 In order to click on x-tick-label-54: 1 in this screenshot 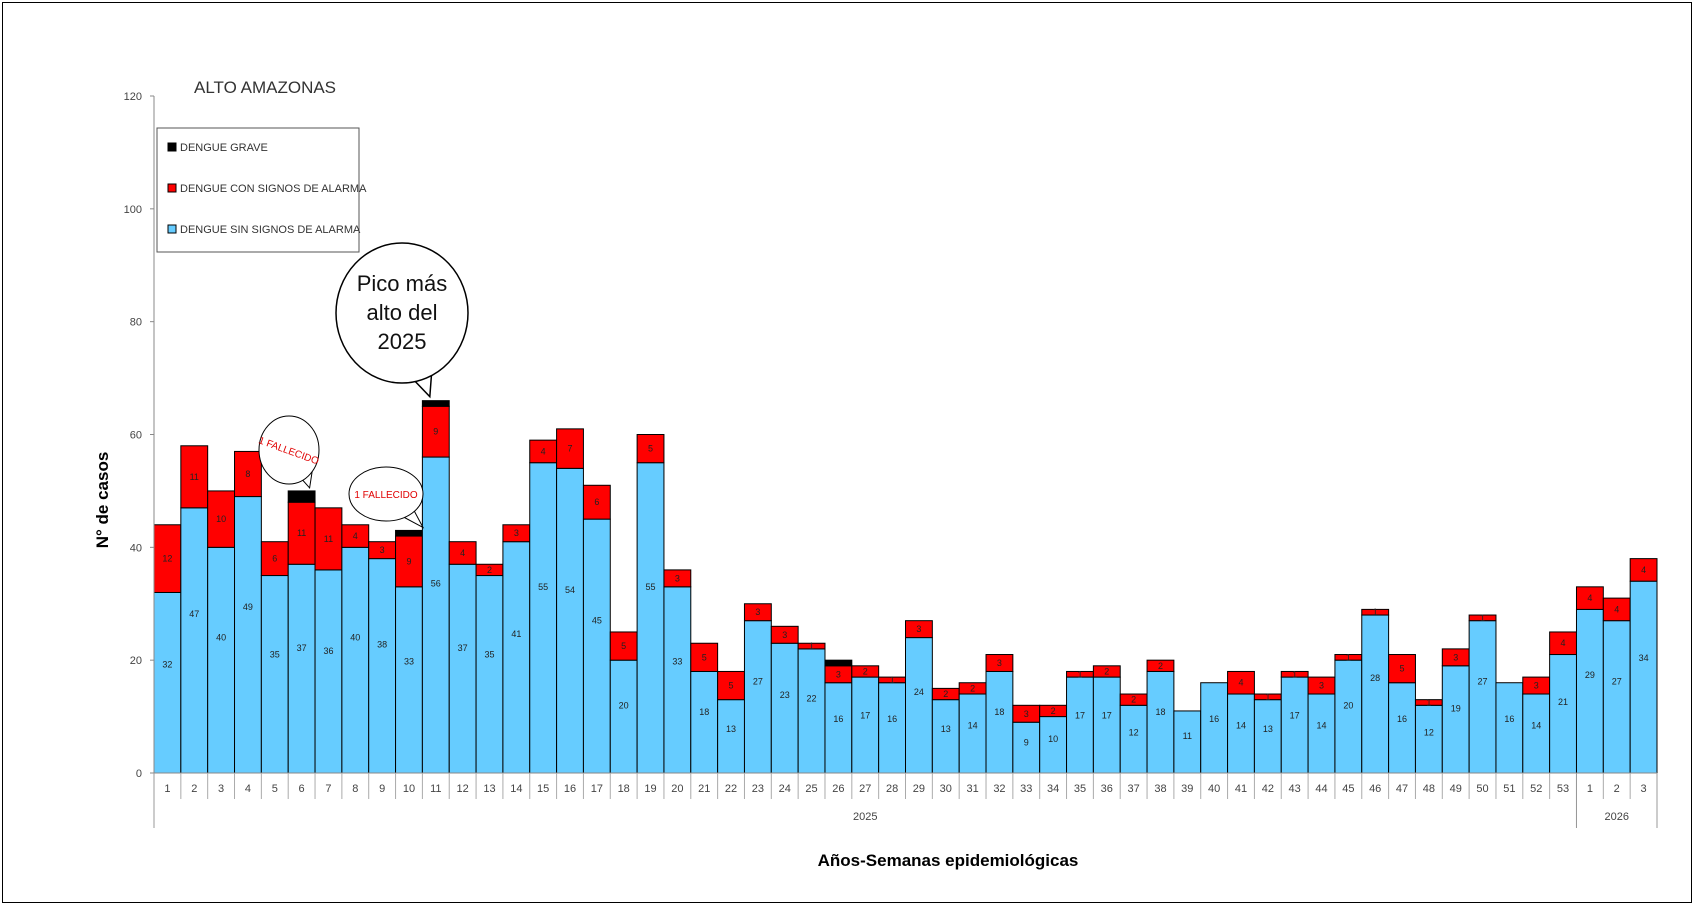, I will do `click(1590, 789)`.